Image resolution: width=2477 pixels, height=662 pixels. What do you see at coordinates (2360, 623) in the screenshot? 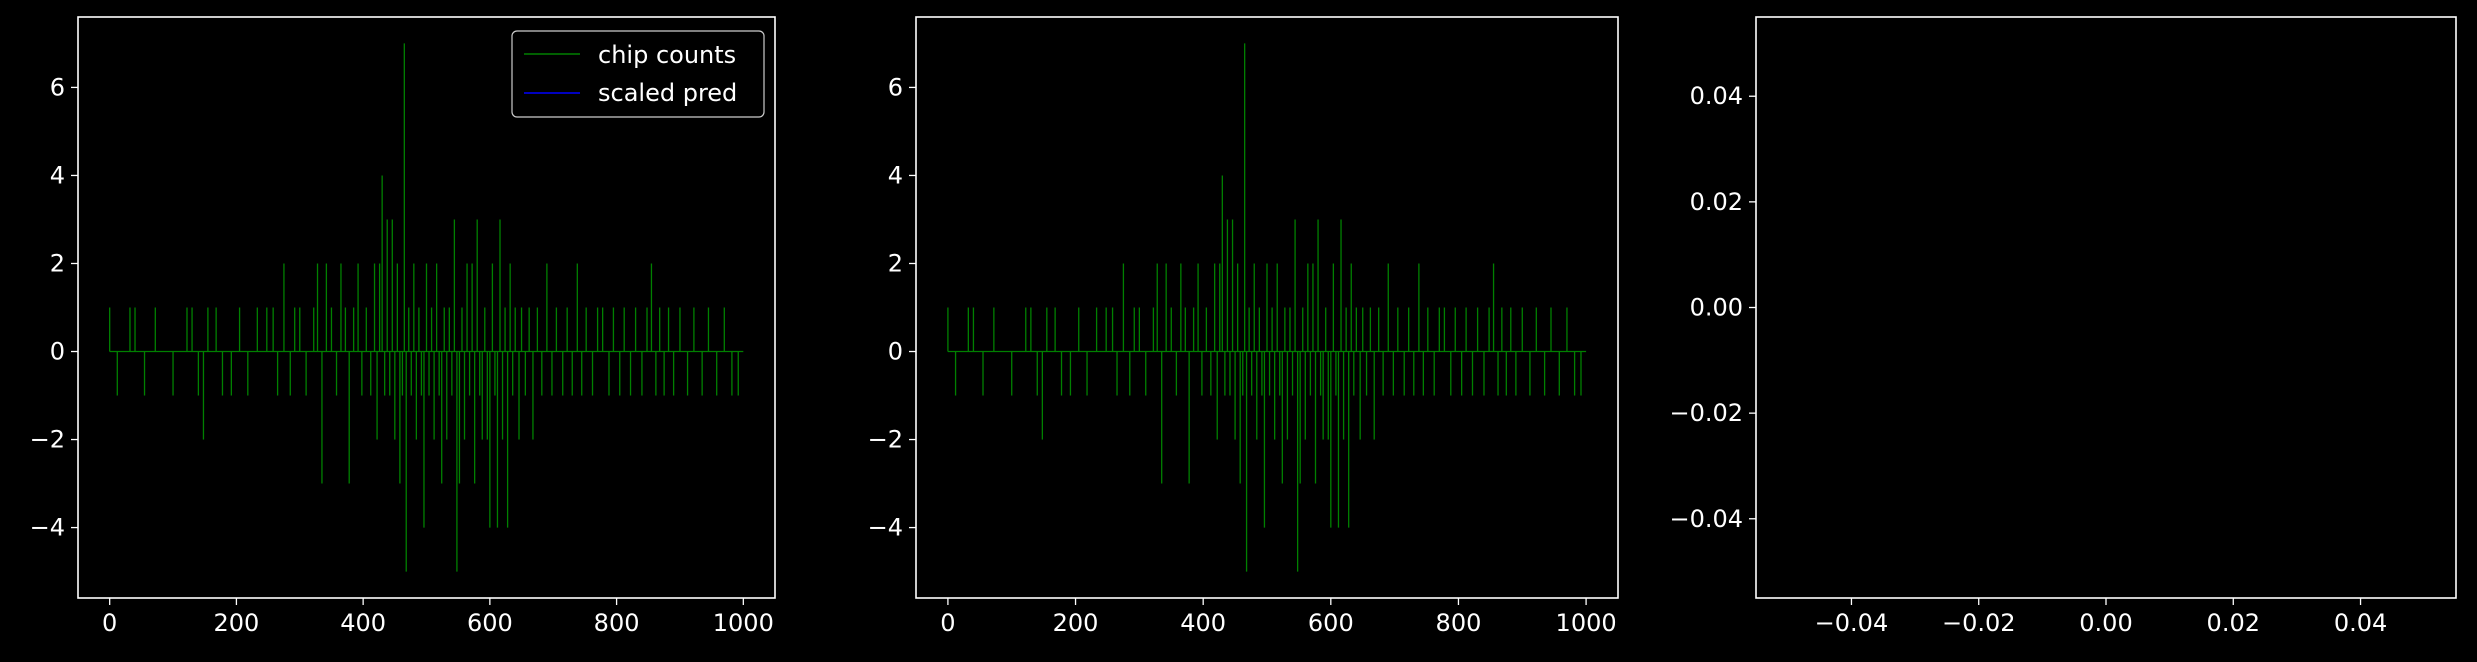
I see `x-tick-label: 0.04` at bounding box center [2360, 623].